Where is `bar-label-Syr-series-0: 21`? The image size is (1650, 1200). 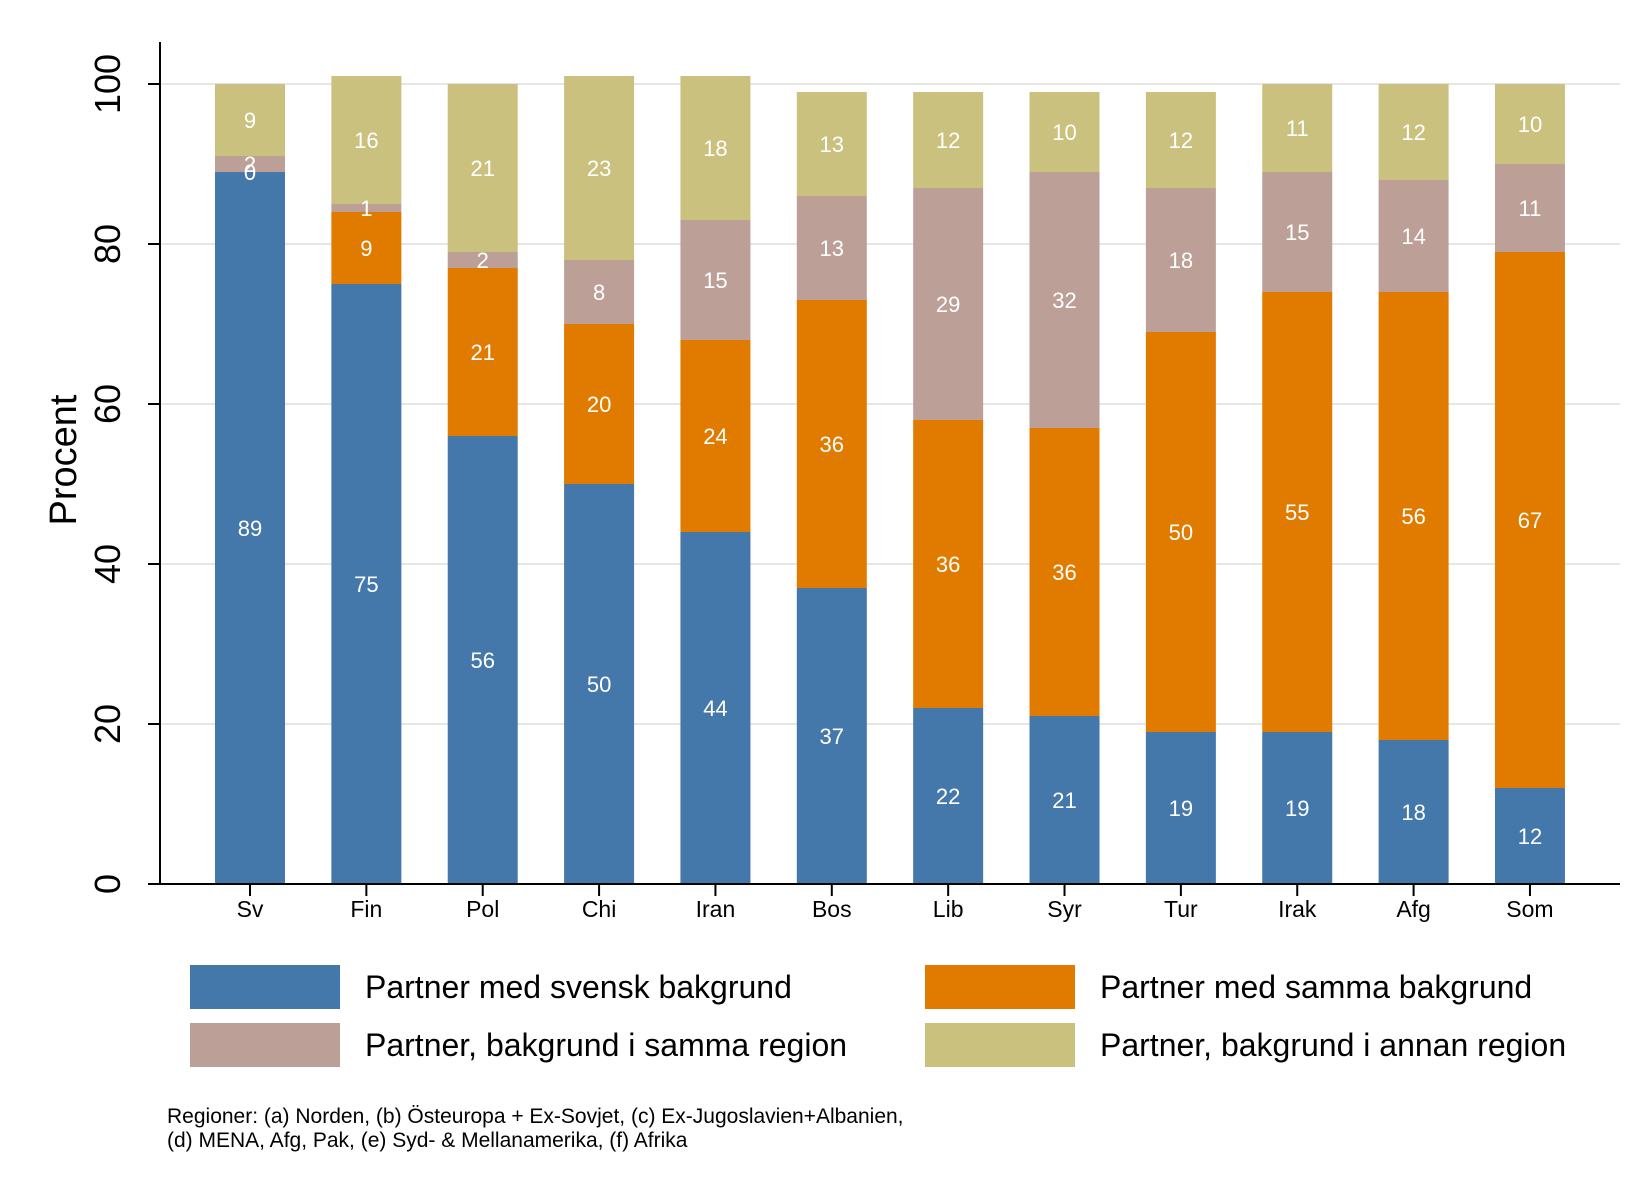
bar-label-Syr-series-0: 21 is located at coordinates (1064, 800).